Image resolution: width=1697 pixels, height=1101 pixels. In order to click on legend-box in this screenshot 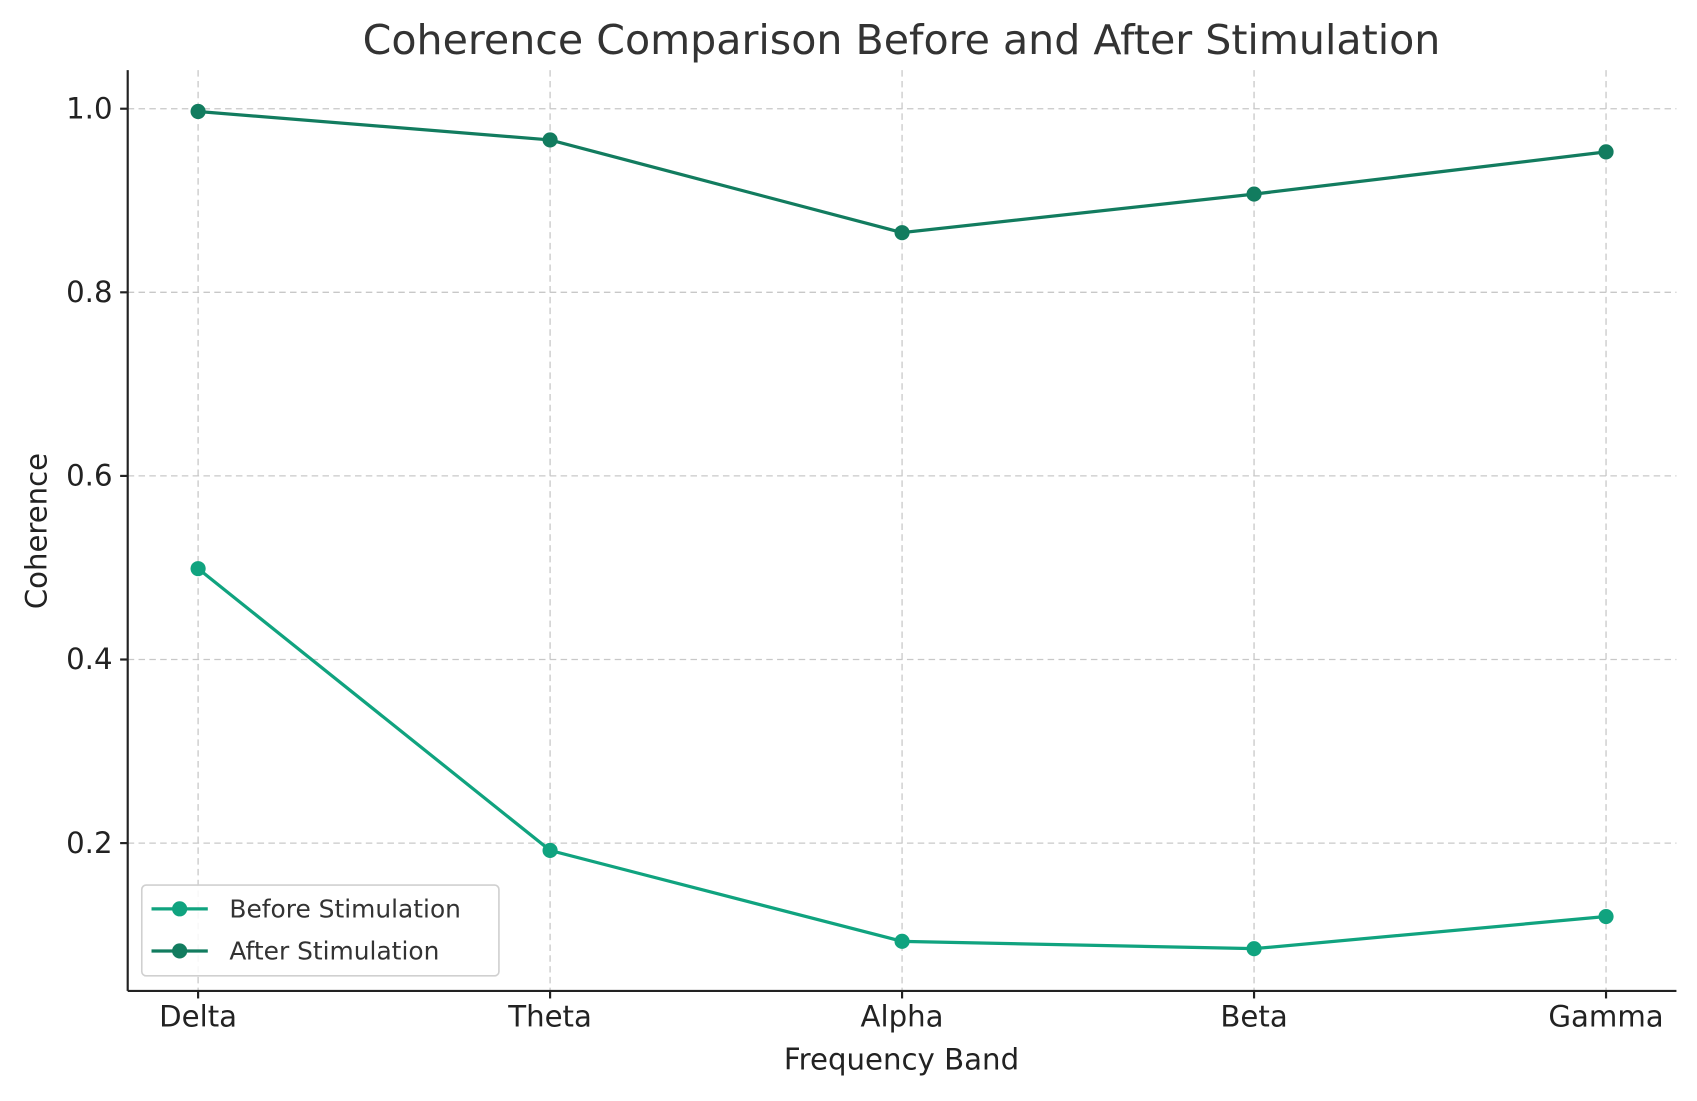, I will do `click(320, 930)`.